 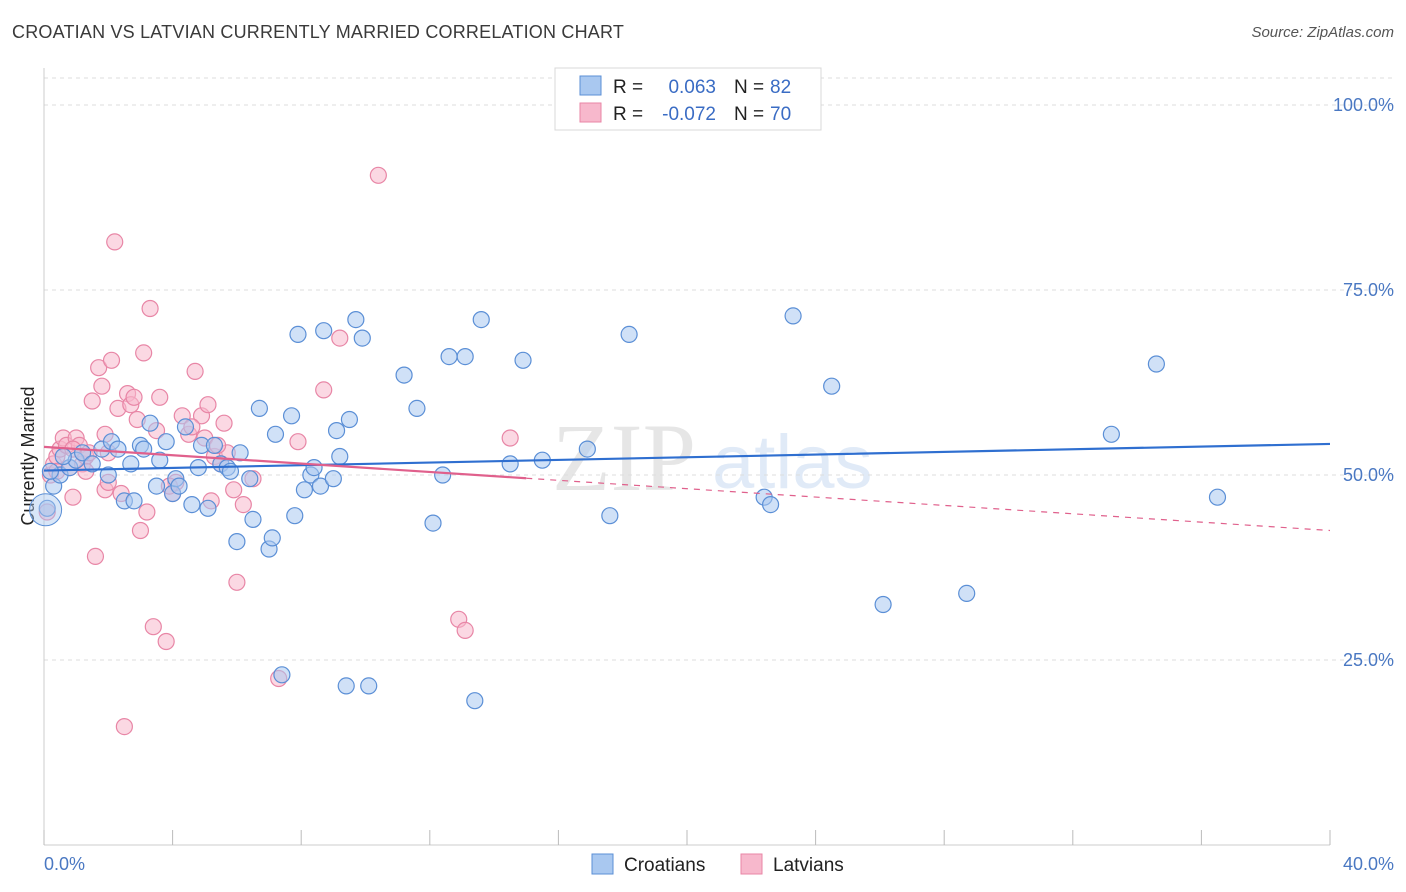 I want to click on legend-r-value-0: 0.063, so click(x=692, y=87).